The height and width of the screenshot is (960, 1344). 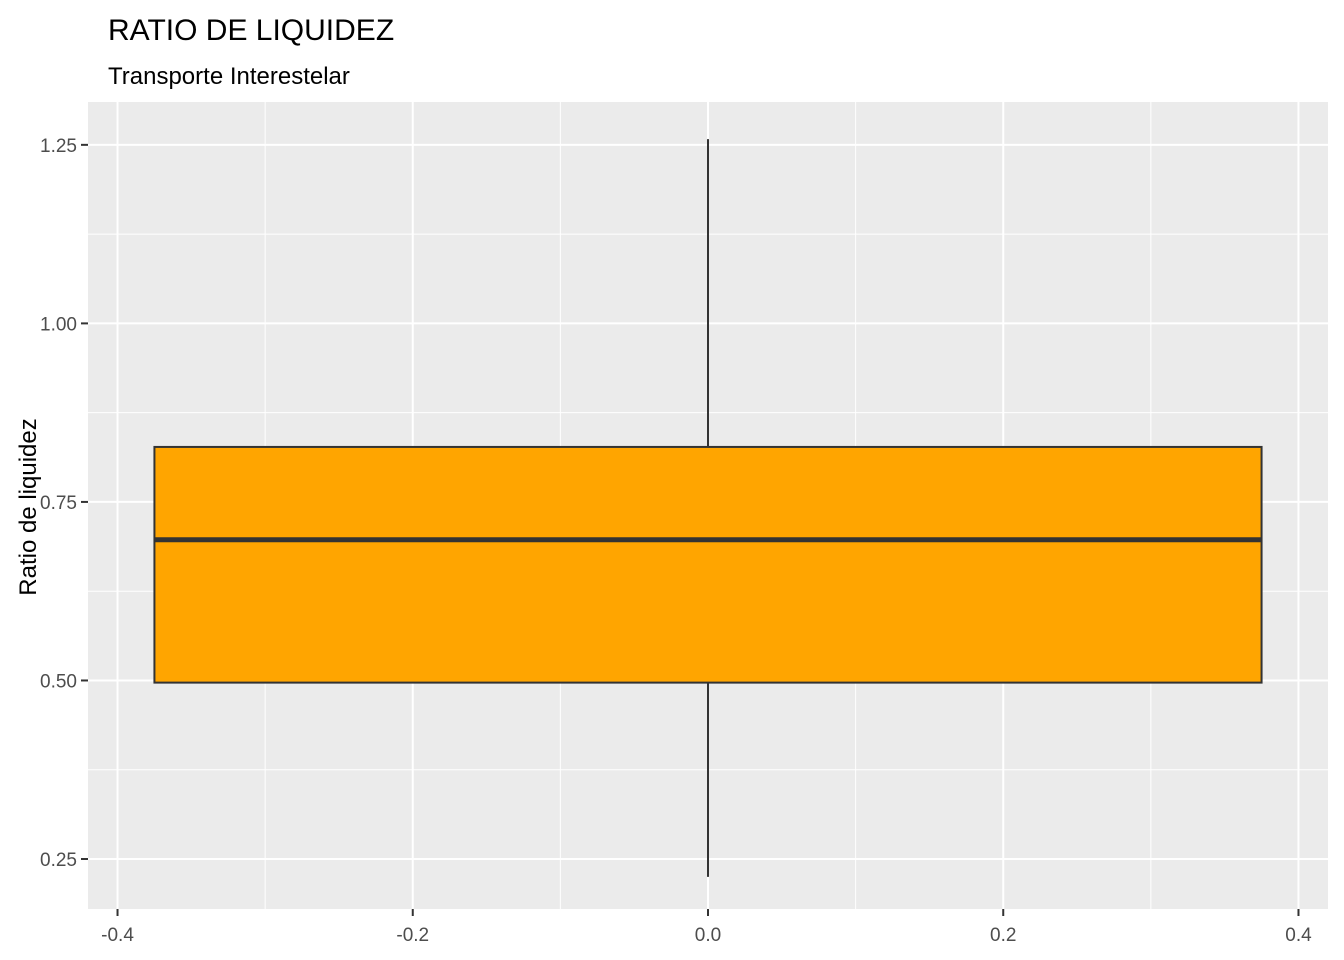 What do you see at coordinates (58, 681) in the screenshot?
I see `y-tick-label: 0.50` at bounding box center [58, 681].